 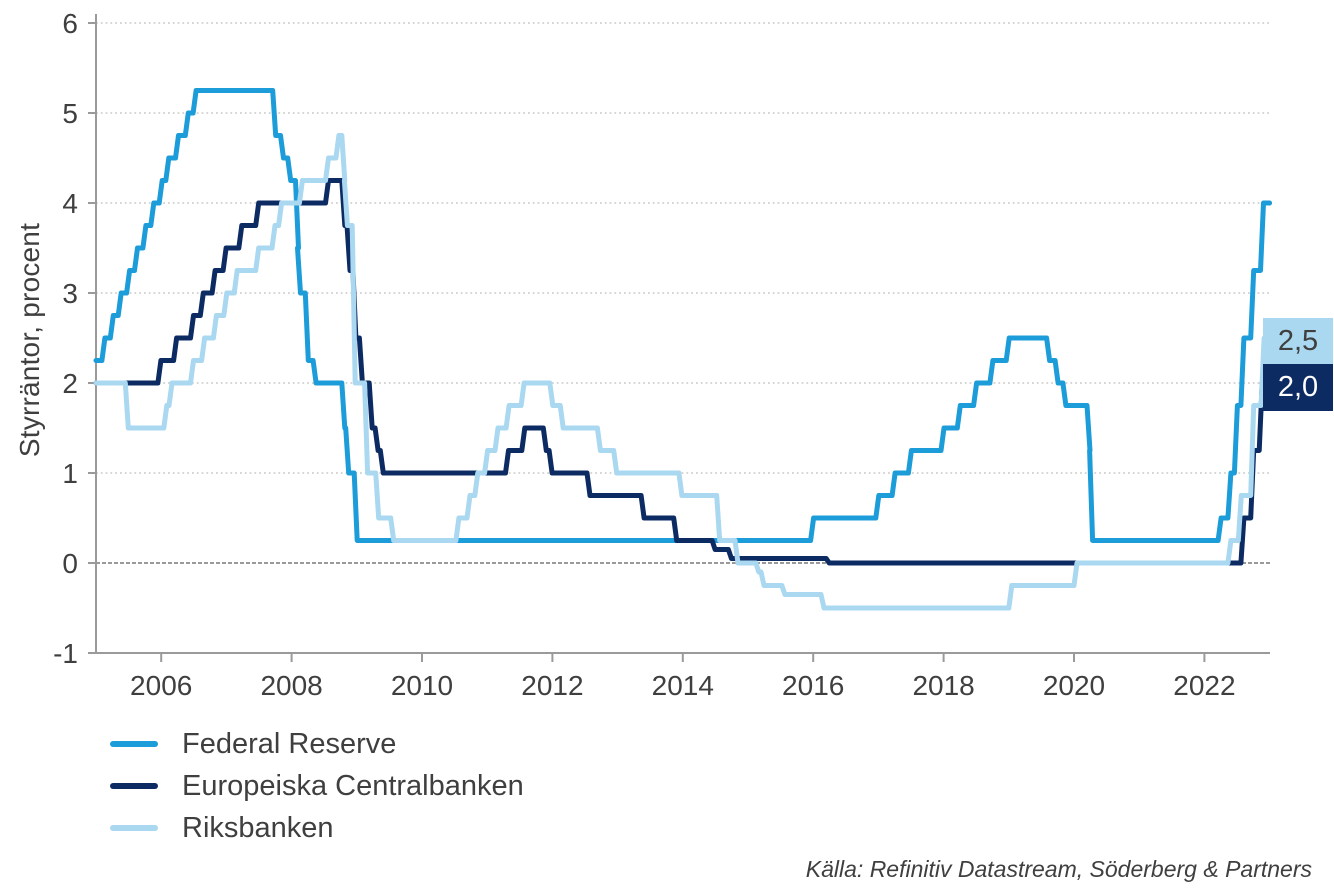 I want to click on y-tick-label: 2, so click(x=70, y=383).